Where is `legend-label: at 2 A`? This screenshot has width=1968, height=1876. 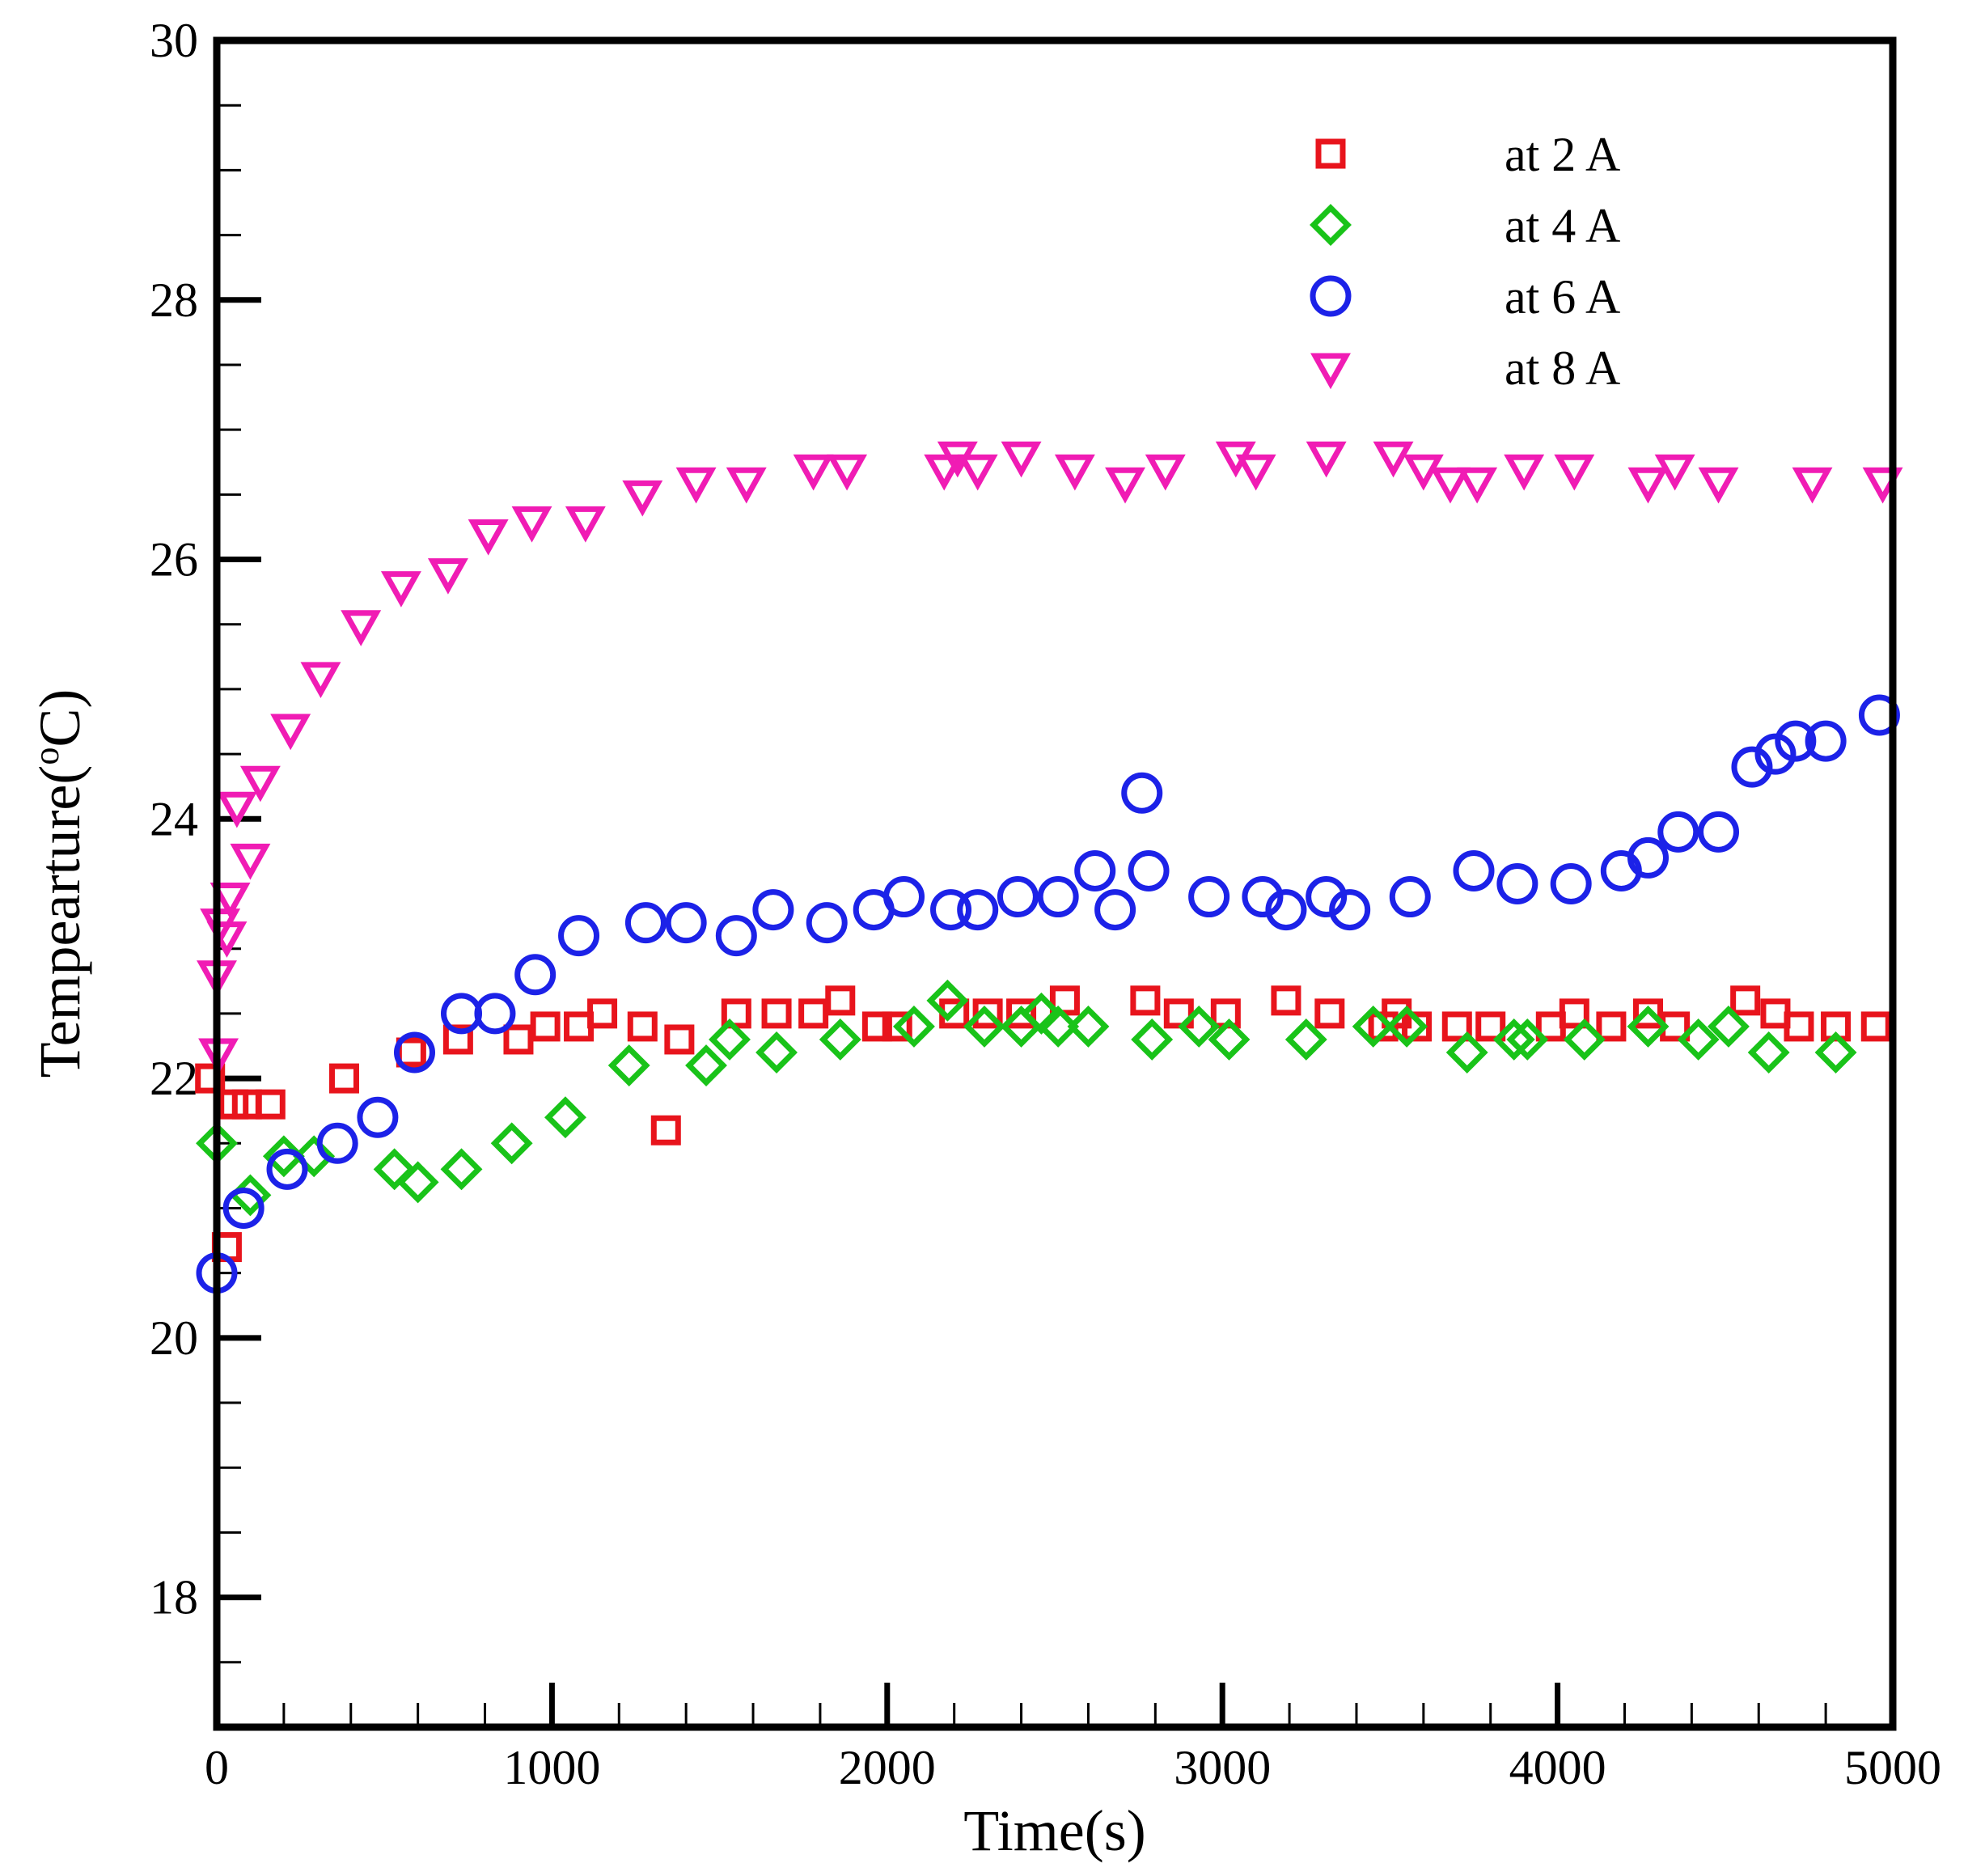 legend-label: at 2 A is located at coordinates (1563, 154).